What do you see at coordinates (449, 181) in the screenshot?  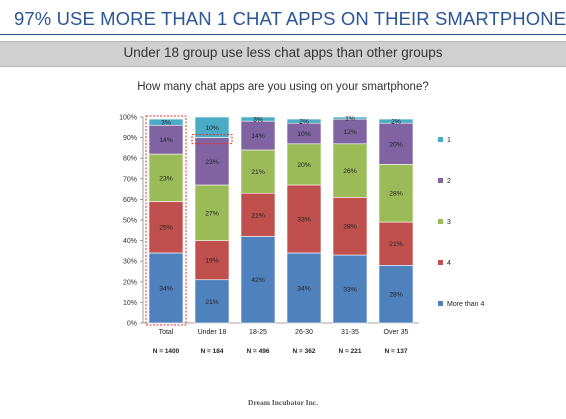 I see `legend-label: 2` at bounding box center [449, 181].